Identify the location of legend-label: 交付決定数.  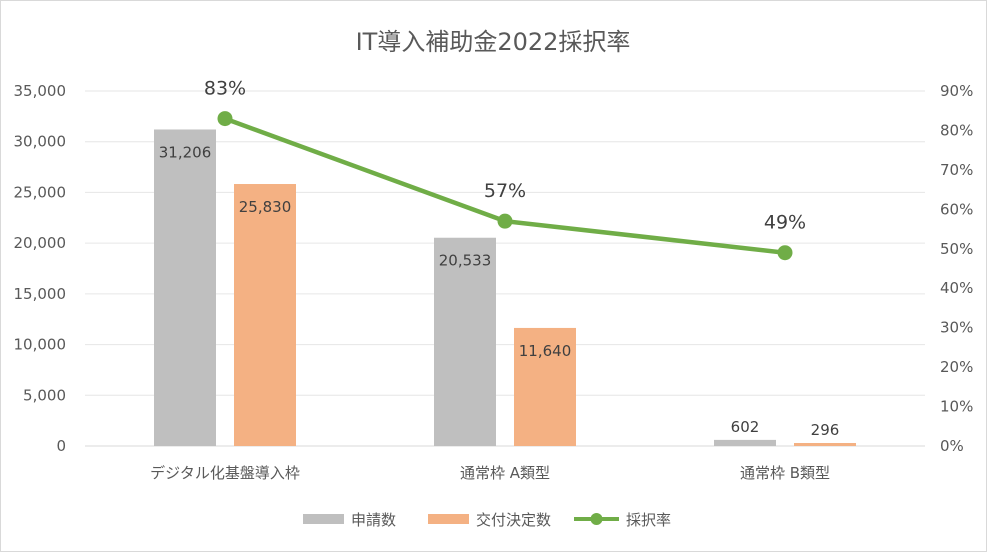
(513, 520).